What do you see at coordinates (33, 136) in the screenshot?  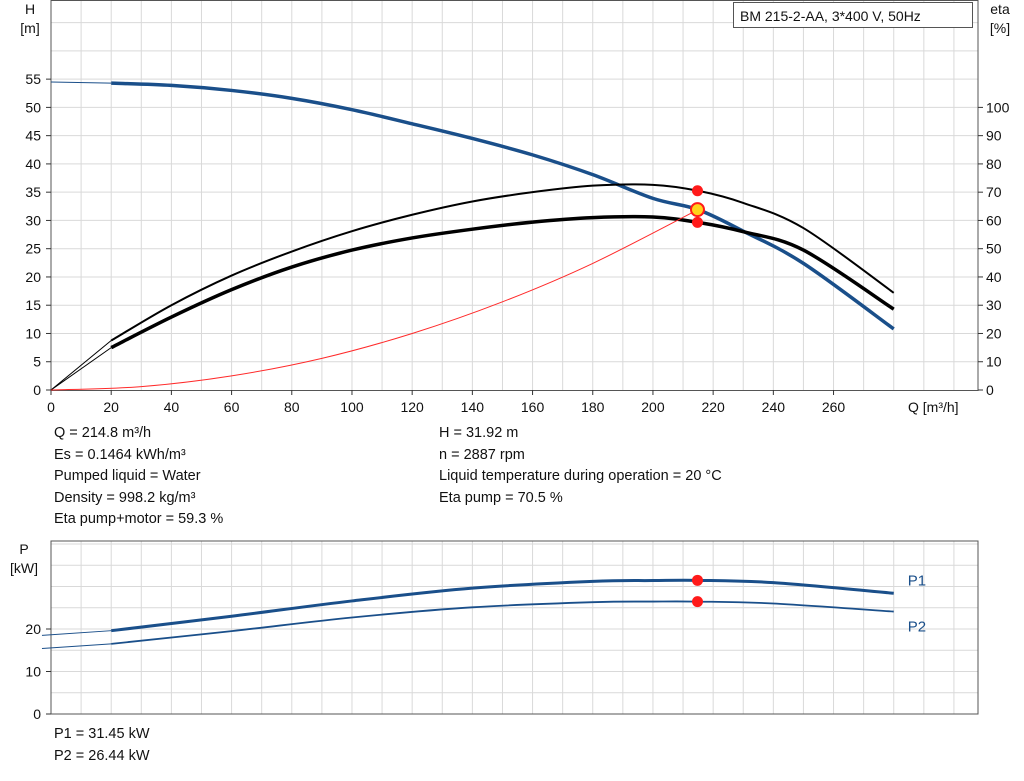 I see `y-tick-label: 45` at bounding box center [33, 136].